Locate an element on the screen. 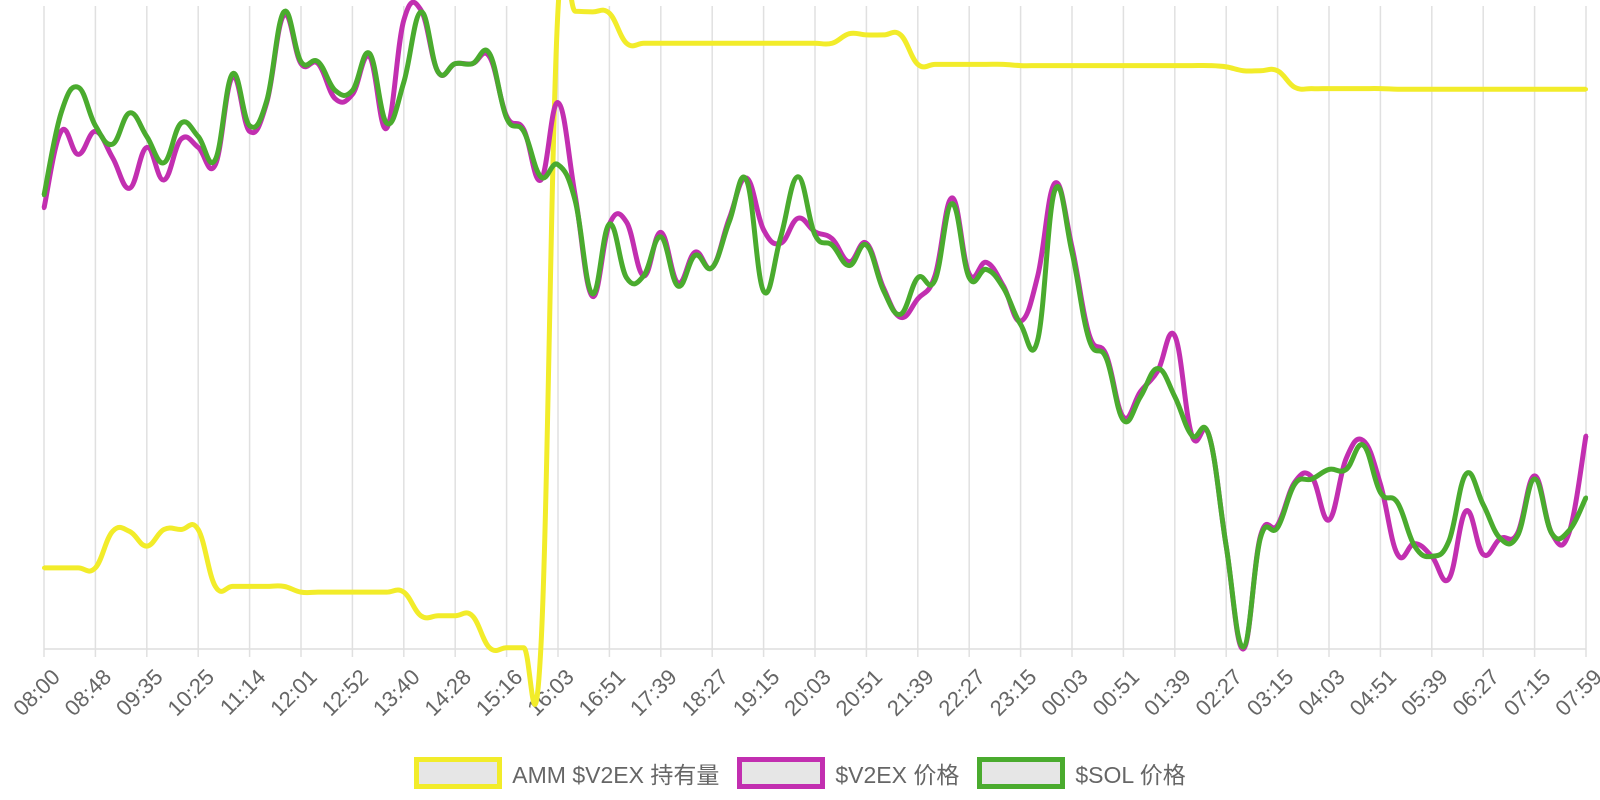 This screenshot has width=1600, height=800. legend-swatch is located at coordinates (1021, 773).